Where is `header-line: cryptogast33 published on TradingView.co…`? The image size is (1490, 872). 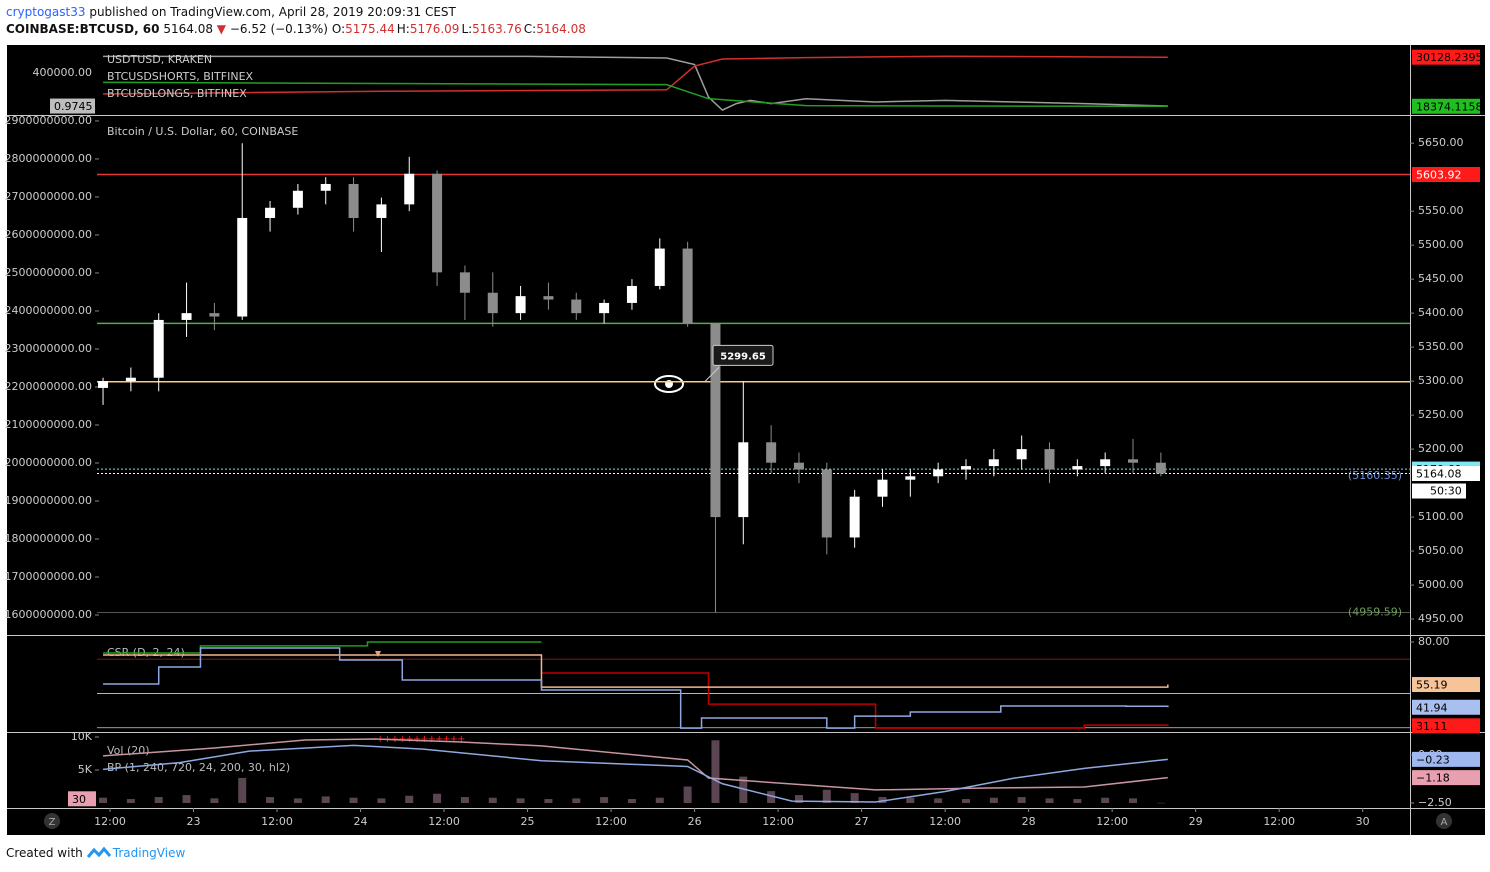
header-line: cryptogast33 published on TradingView.co… is located at coordinates (231, 12).